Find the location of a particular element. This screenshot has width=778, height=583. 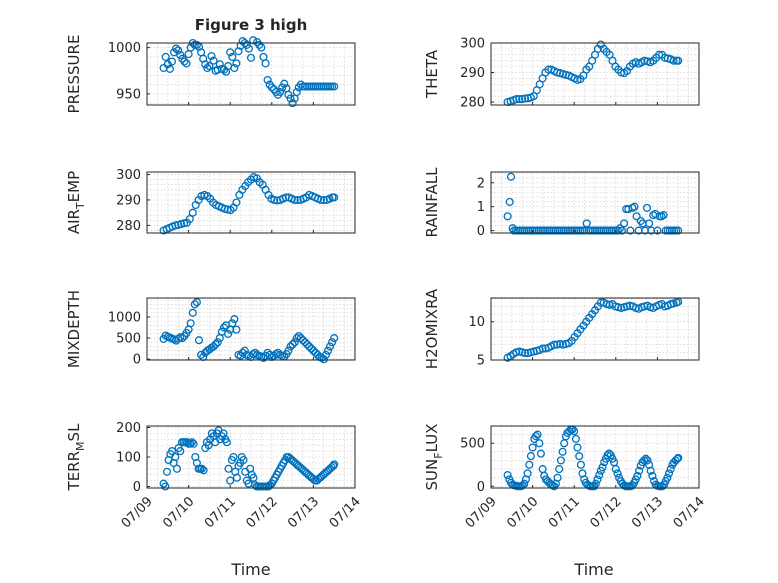

y-tick-label: 1000 is located at coordinates (124, 48).